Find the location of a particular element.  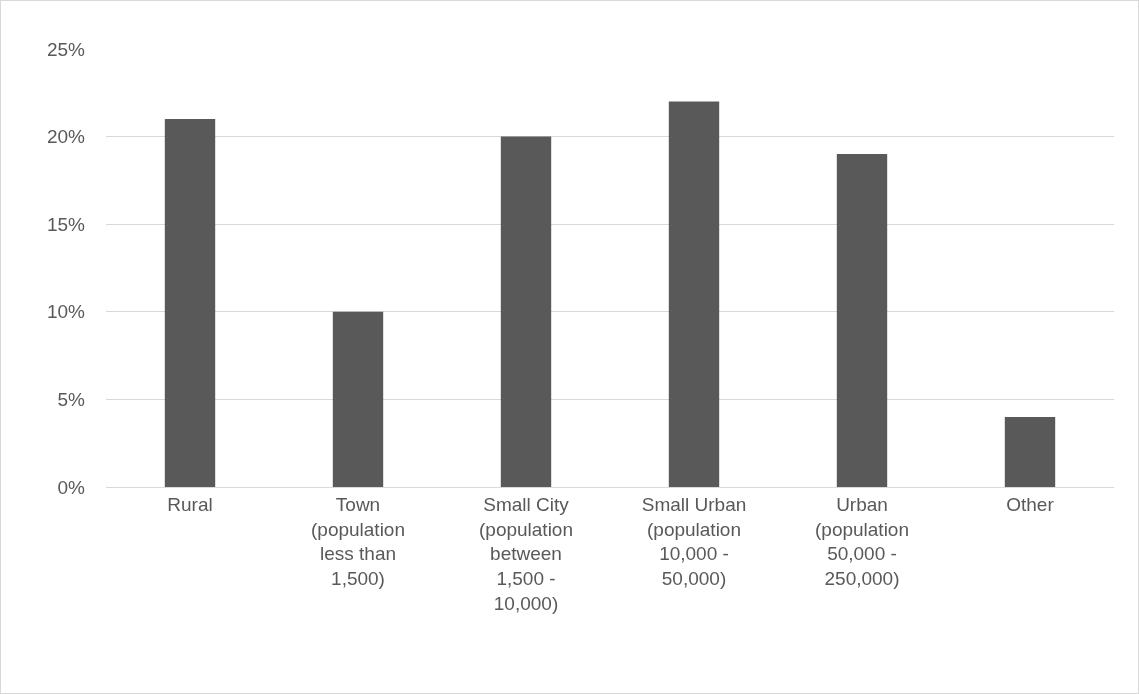

x-tick-label: Other is located at coordinates (1030, 504).